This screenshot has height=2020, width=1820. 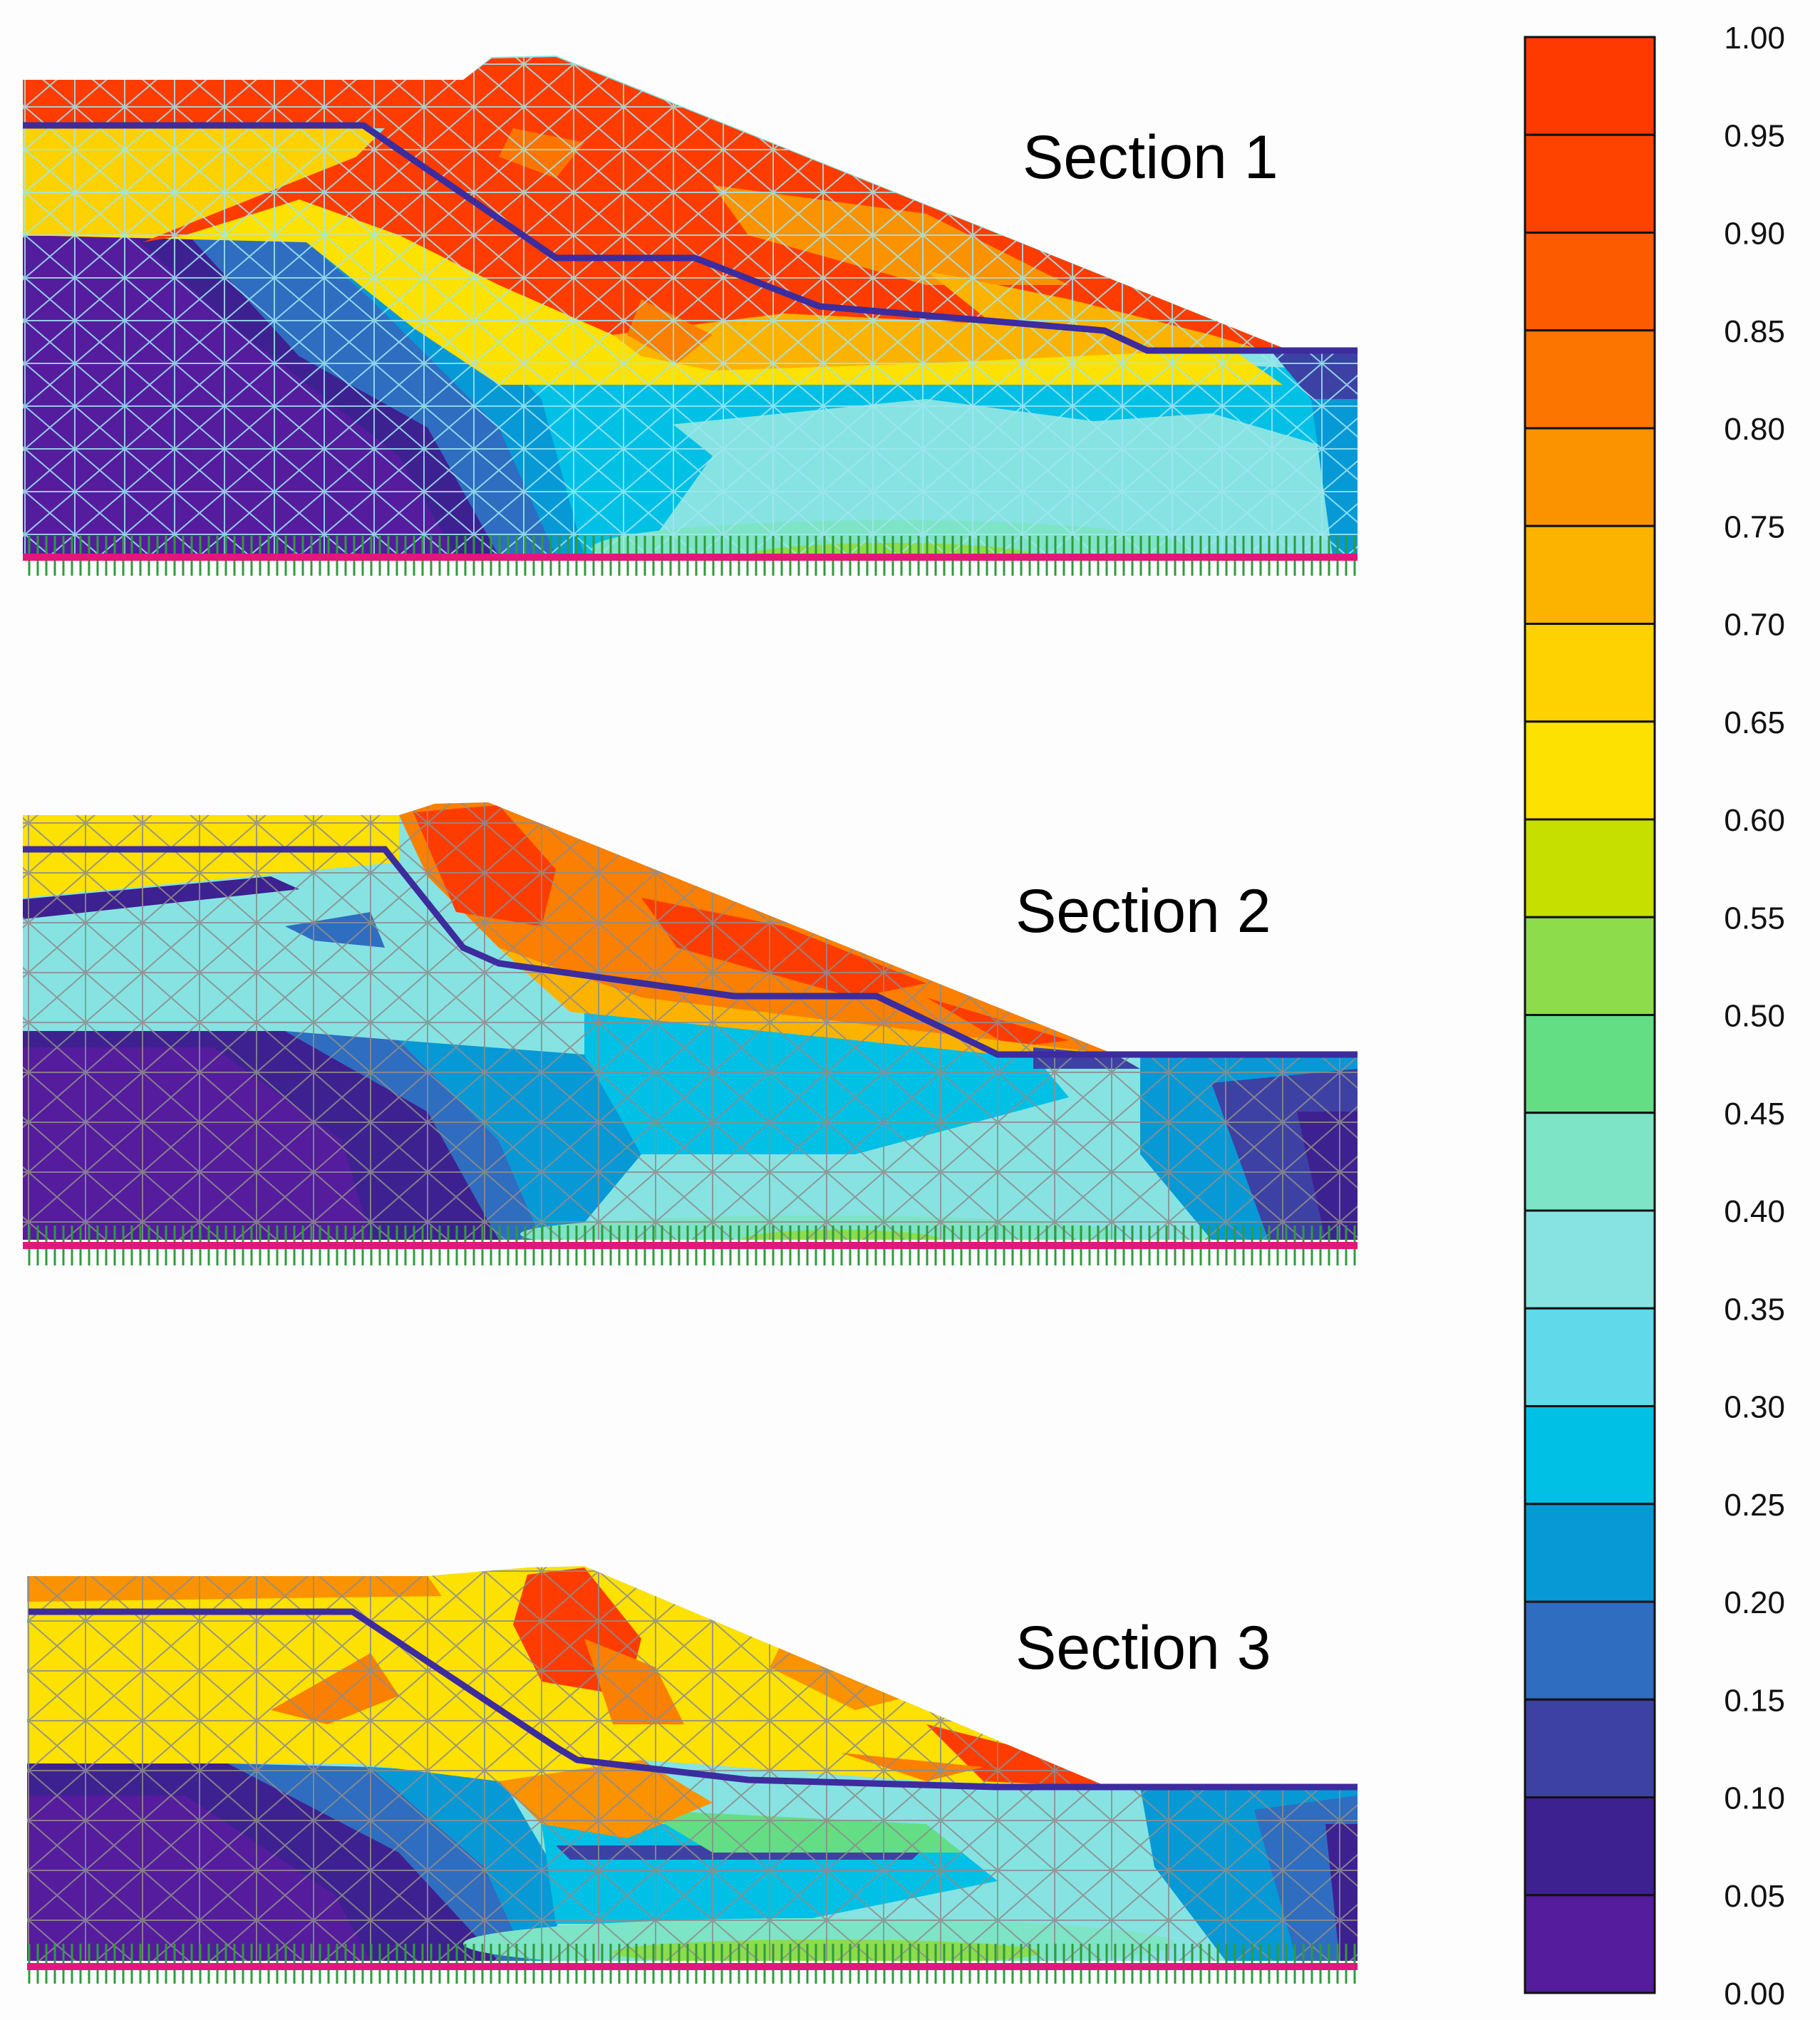 I want to click on section-1-title: Section 1, so click(x=1150, y=157).